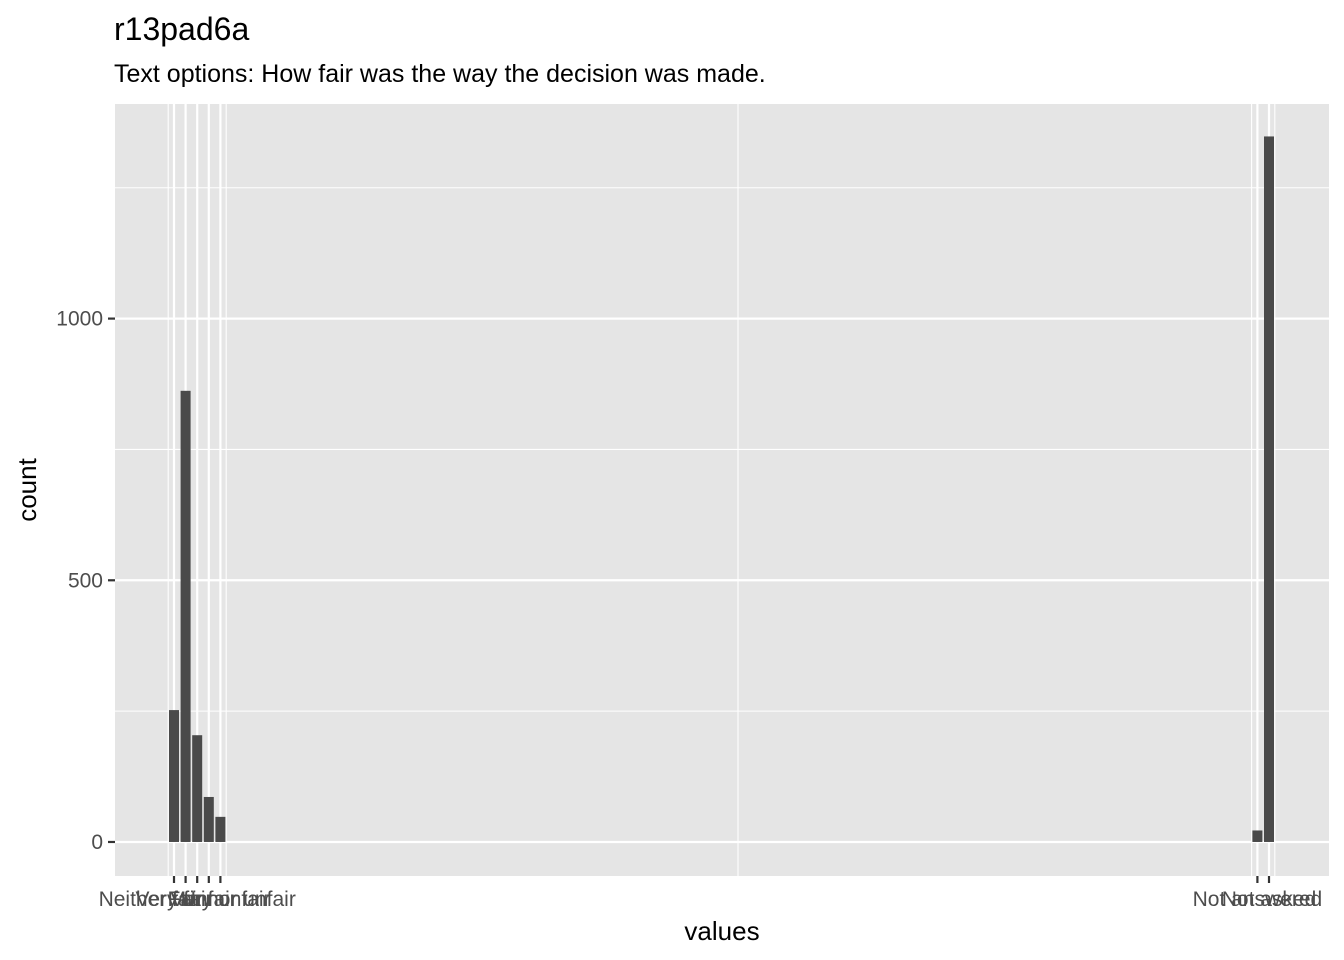  I want to click on x-tick-label: Not answered, so click(1258, 899).